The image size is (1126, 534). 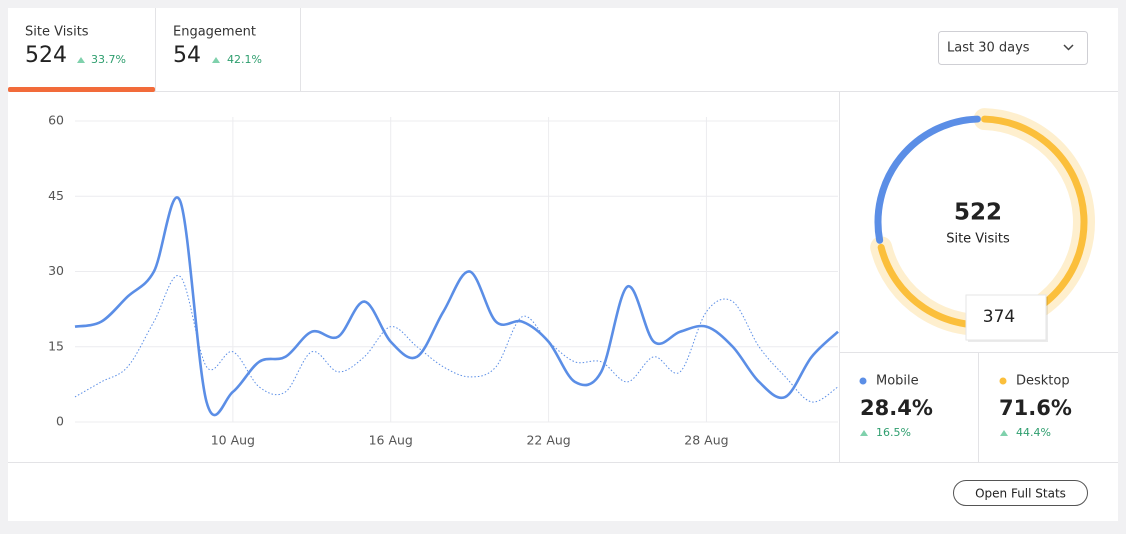 What do you see at coordinates (988, 48) in the screenshot?
I see `dropdown-text: Last 30 days` at bounding box center [988, 48].